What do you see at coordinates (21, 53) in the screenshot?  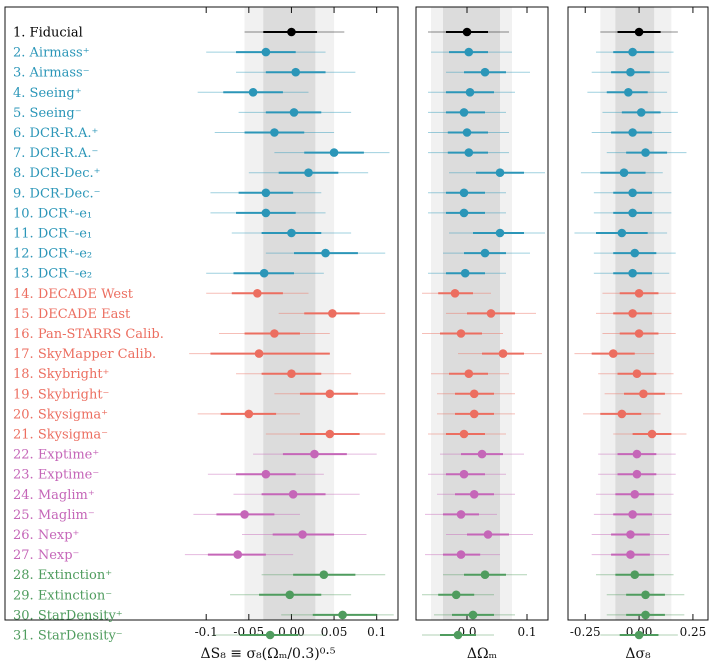 I see `row-number: 2.` at bounding box center [21, 53].